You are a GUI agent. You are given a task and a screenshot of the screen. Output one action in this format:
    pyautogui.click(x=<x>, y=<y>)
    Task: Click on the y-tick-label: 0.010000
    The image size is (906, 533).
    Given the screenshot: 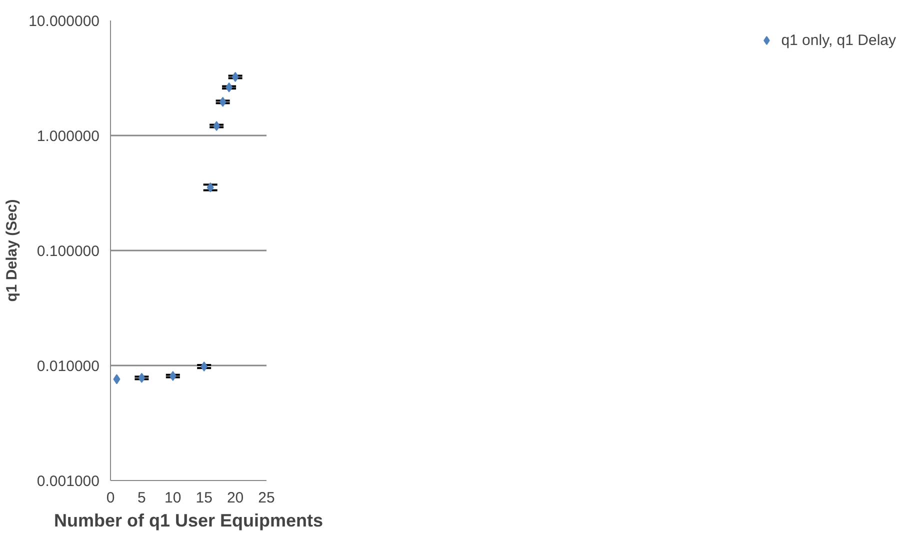 What is the action you would take?
    pyautogui.click(x=68, y=366)
    